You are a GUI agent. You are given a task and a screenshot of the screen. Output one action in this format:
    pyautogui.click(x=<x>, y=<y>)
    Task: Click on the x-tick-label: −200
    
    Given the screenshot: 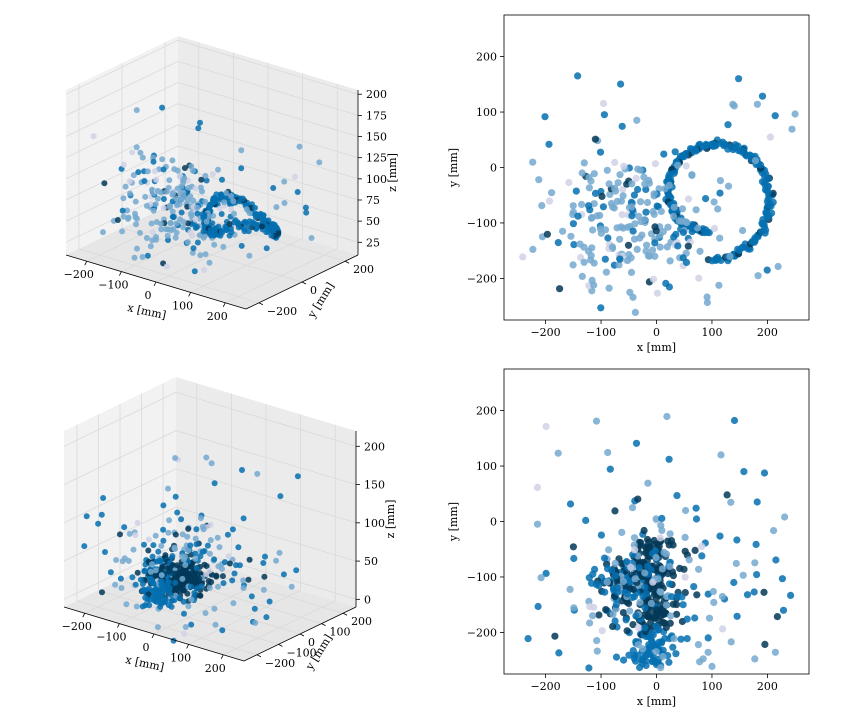 What is the action you would take?
    pyautogui.click(x=77, y=626)
    